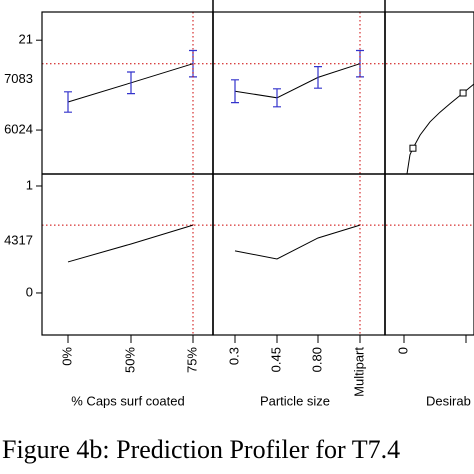  I want to click on desirability-curve, so click(440, 129).